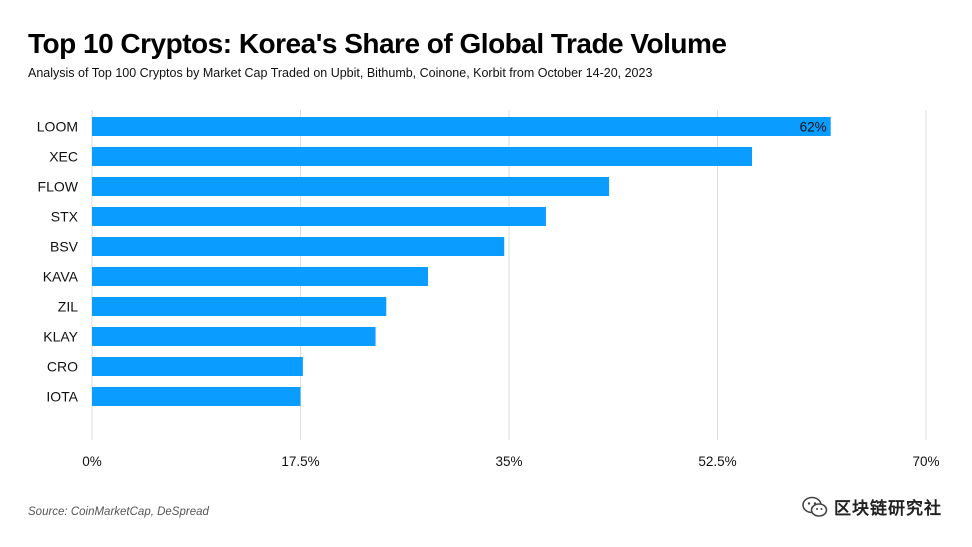 The width and height of the screenshot is (972, 547). Describe the element at coordinates (61, 277) in the screenshot. I see `y-tick-label: KAVA` at that location.